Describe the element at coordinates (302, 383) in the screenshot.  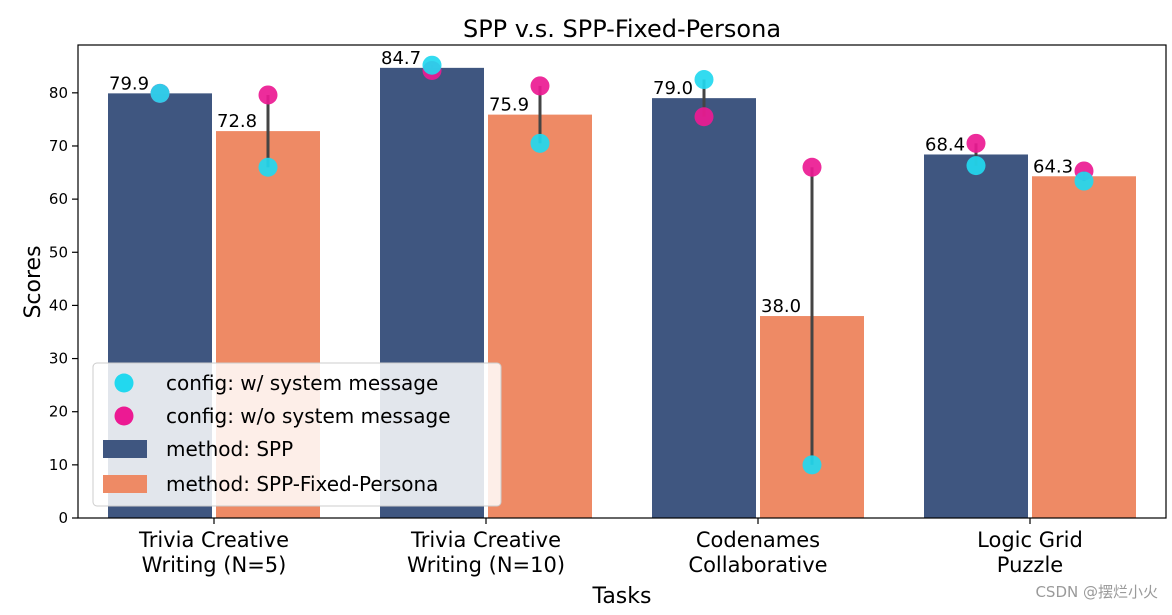
I see `legend-label: config: w/ system message` at that location.